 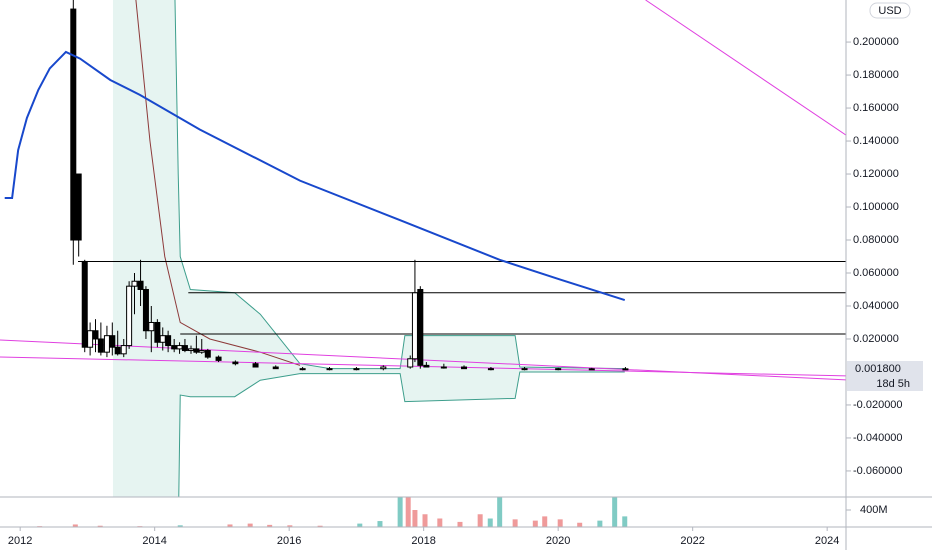 What do you see at coordinates (878, 405) in the screenshot?
I see `y-tick-label: -0.020000` at bounding box center [878, 405].